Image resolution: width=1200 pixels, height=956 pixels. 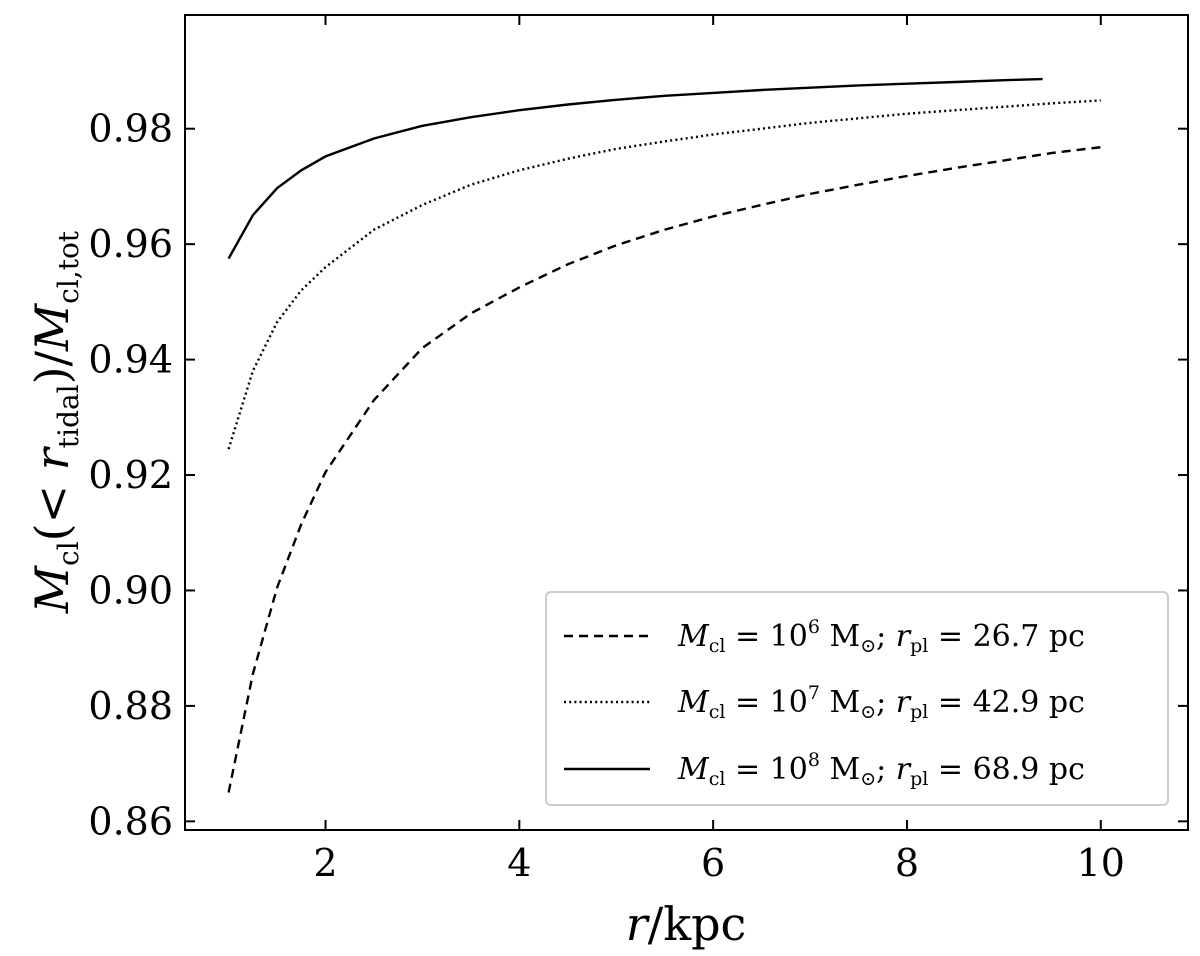 I want to click on x-tick-label: 10, so click(x=1101, y=863).